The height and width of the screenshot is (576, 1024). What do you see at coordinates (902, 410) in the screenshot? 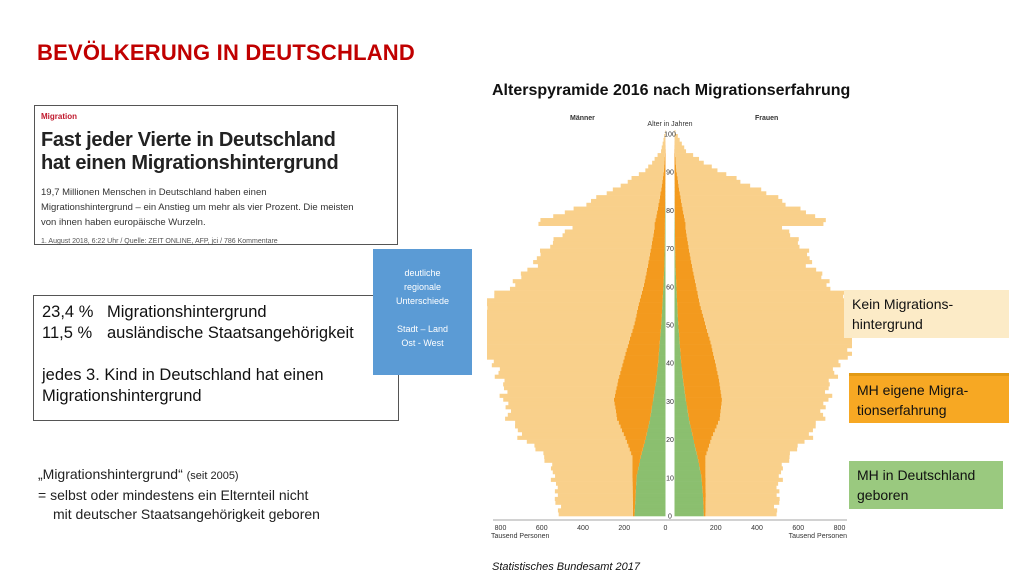
I see `legend-own-migration-line-2: tionserfahrung` at bounding box center [902, 410].